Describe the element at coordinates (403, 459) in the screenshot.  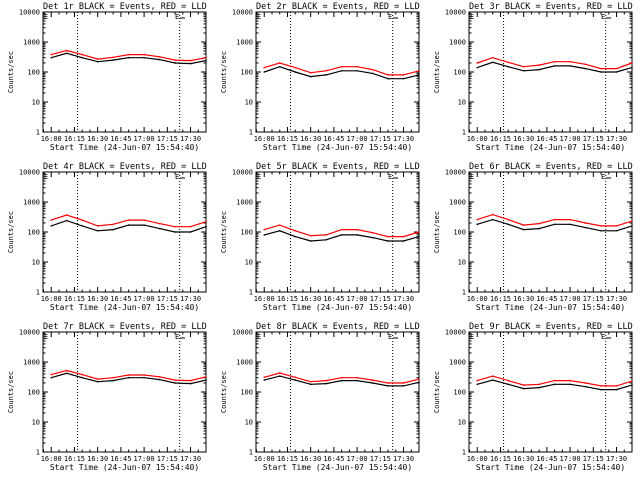
I see `x-tick-label: 17:30` at that location.